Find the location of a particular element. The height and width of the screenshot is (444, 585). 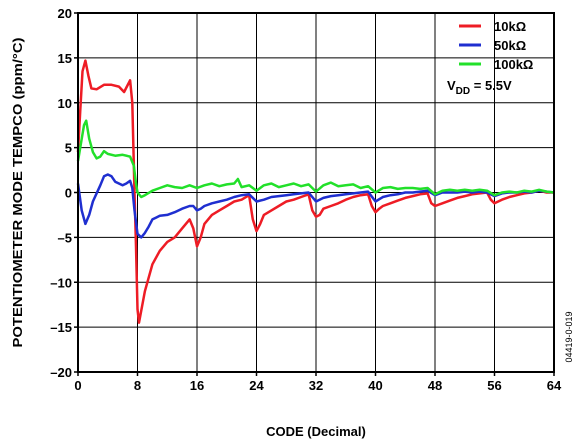

x-tick-label: 48 is located at coordinates (435, 385).